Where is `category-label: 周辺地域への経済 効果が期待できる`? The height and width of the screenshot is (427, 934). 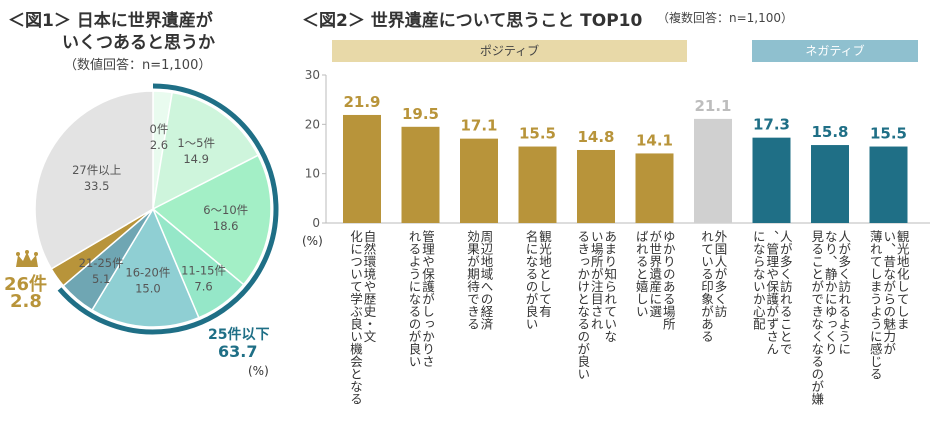 category-label: 周辺地域への経済 効果が期待できる is located at coordinates (479, 280).